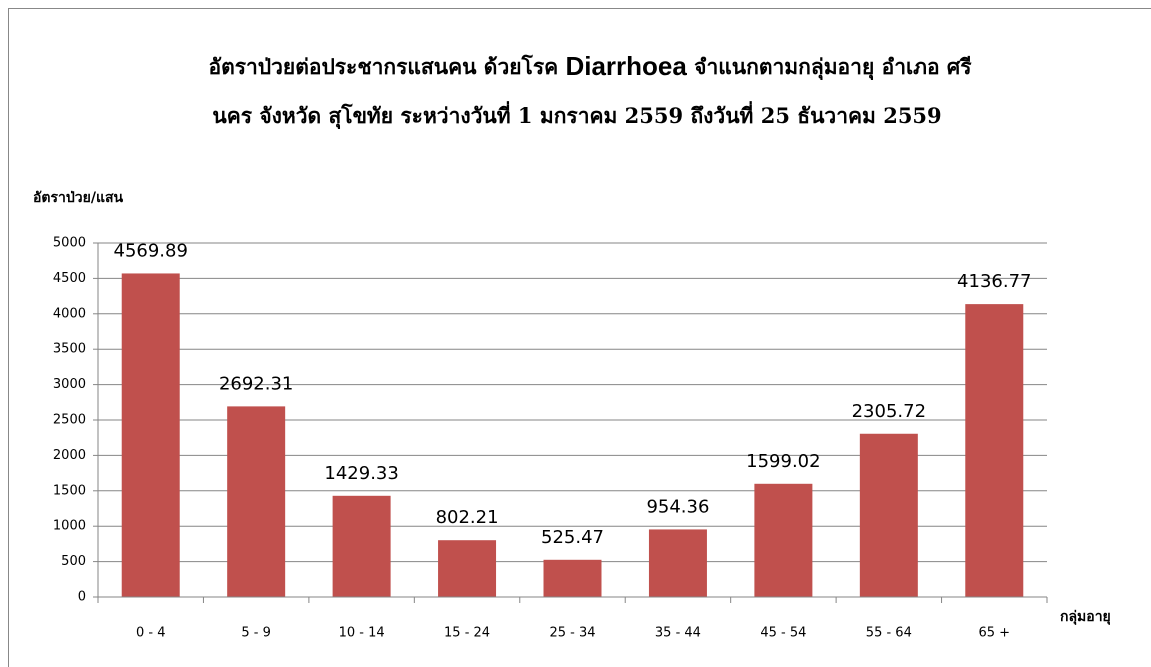 This screenshot has height=667, width=1151. I want to click on y-tick-label: 4500, so click(69, 278).